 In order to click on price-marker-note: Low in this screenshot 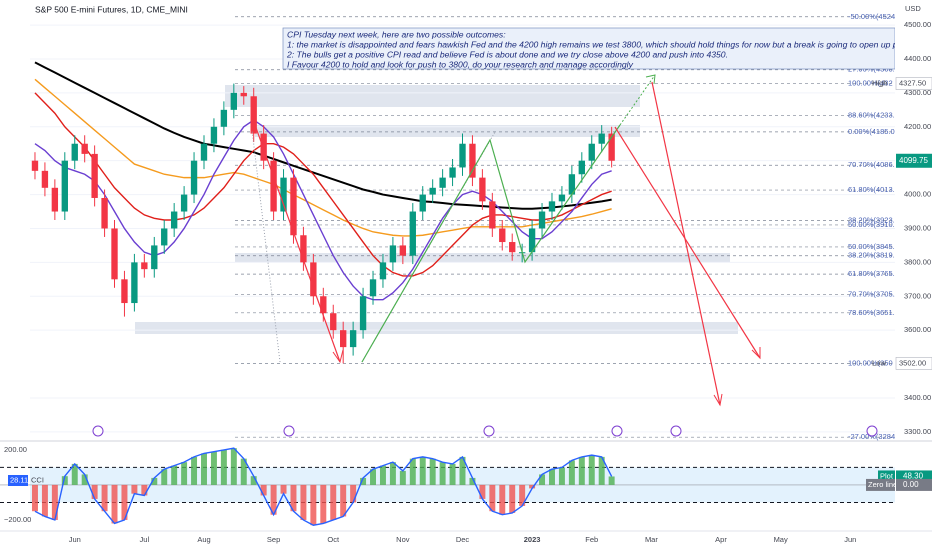, I will do `click(879, 362)`.